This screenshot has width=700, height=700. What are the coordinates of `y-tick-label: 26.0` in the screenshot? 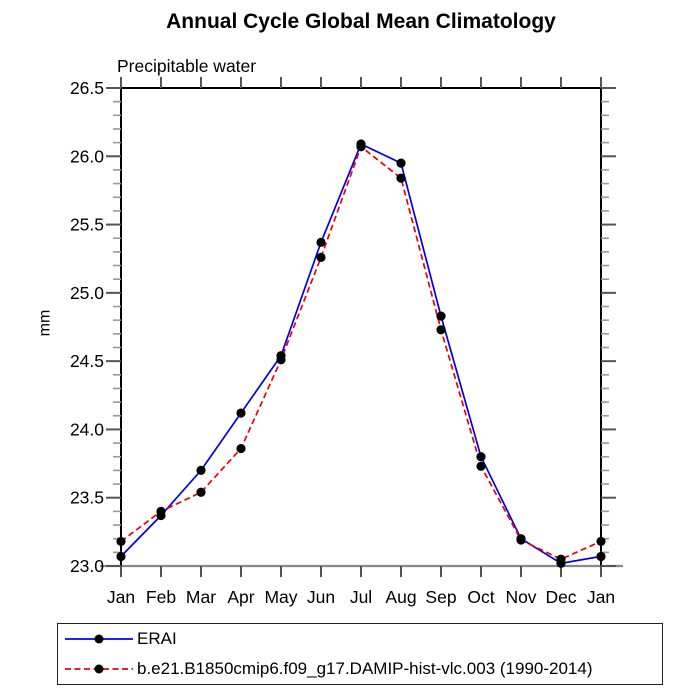 It's located at (87, 156).